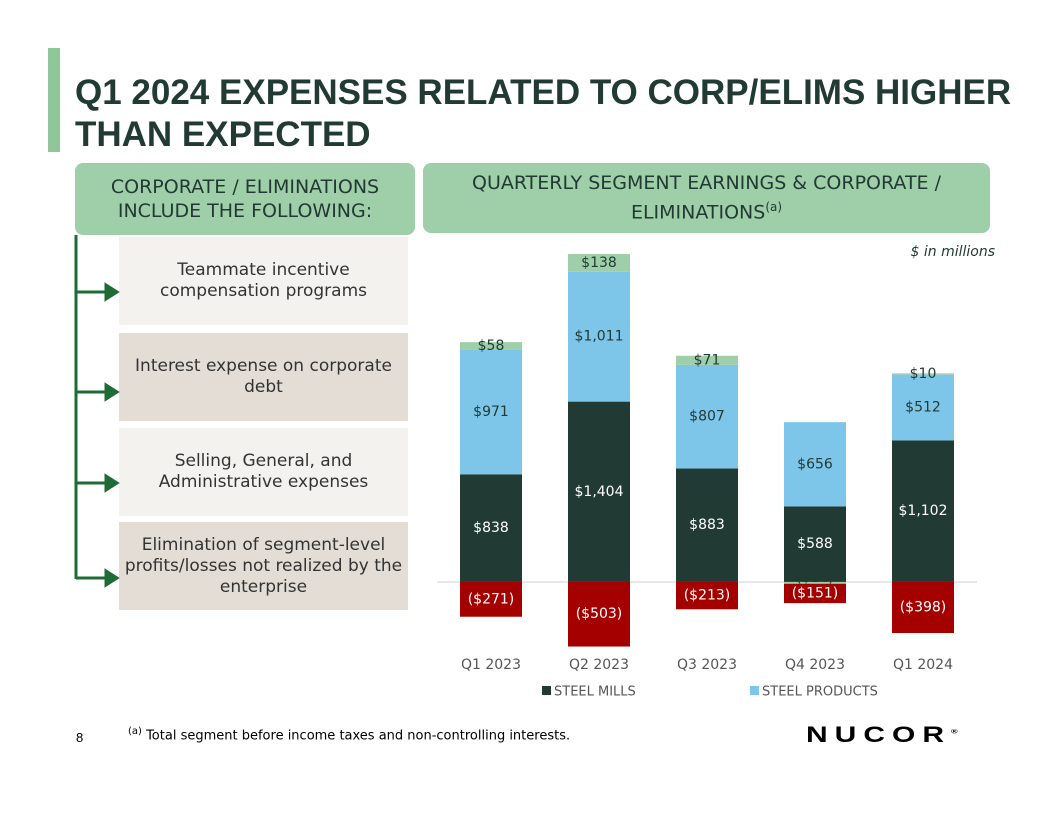 The image size is (1056, 816). I want to click on value-label: ($271), so click(491, 599).